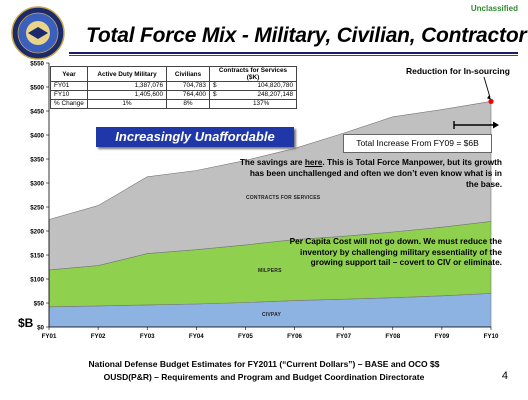 This screenshot has height=400, width=528. I want to click on y-tick-label: $200, so click(37, 232).